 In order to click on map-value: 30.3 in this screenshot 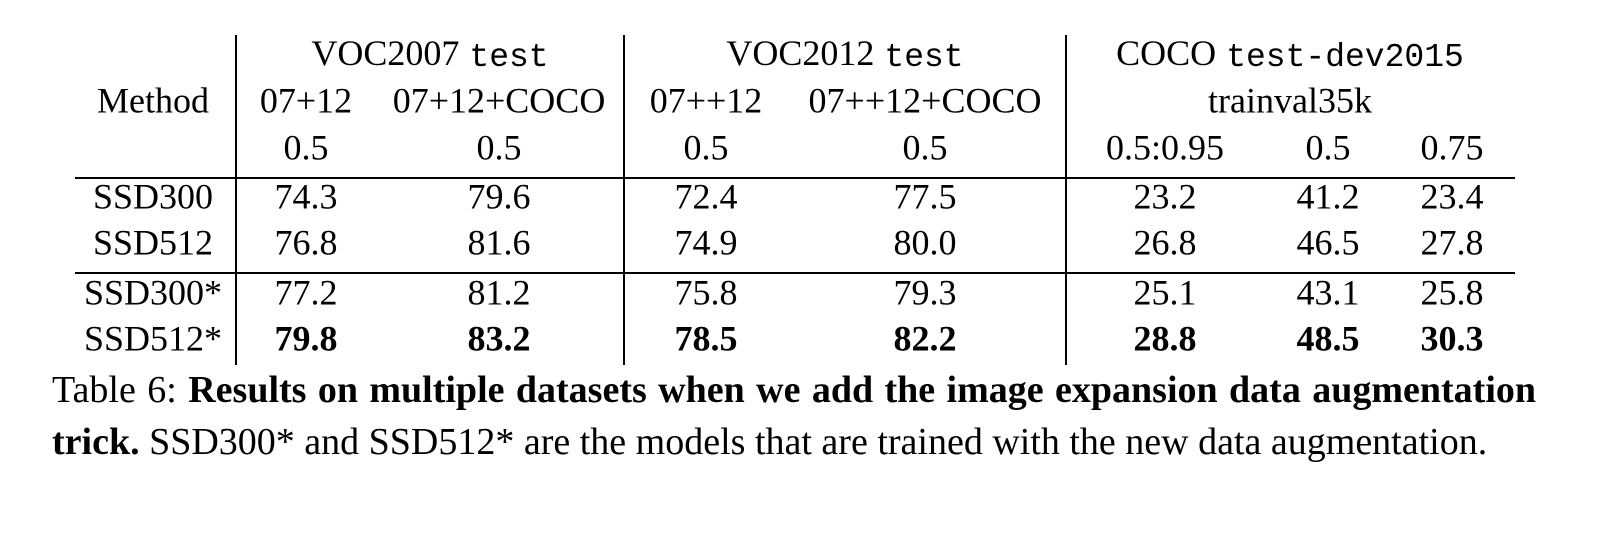, I will do `click(1452, 338)`.